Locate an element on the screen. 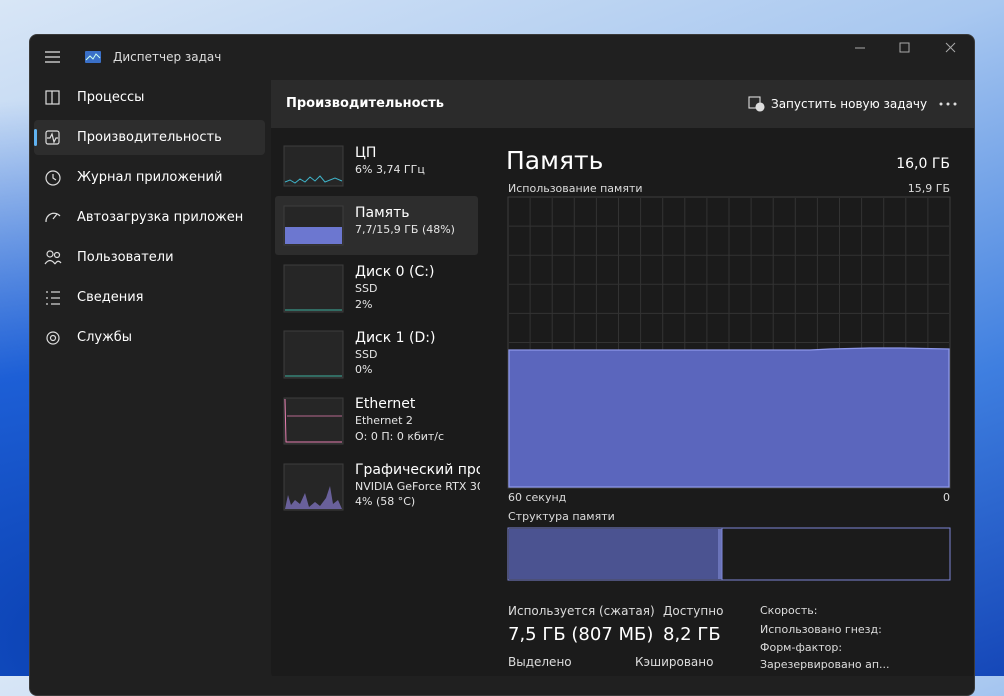 The width and height of the screenshot is (1004, 696). nav-item: Пользователи is located at coordinates (125, 257).